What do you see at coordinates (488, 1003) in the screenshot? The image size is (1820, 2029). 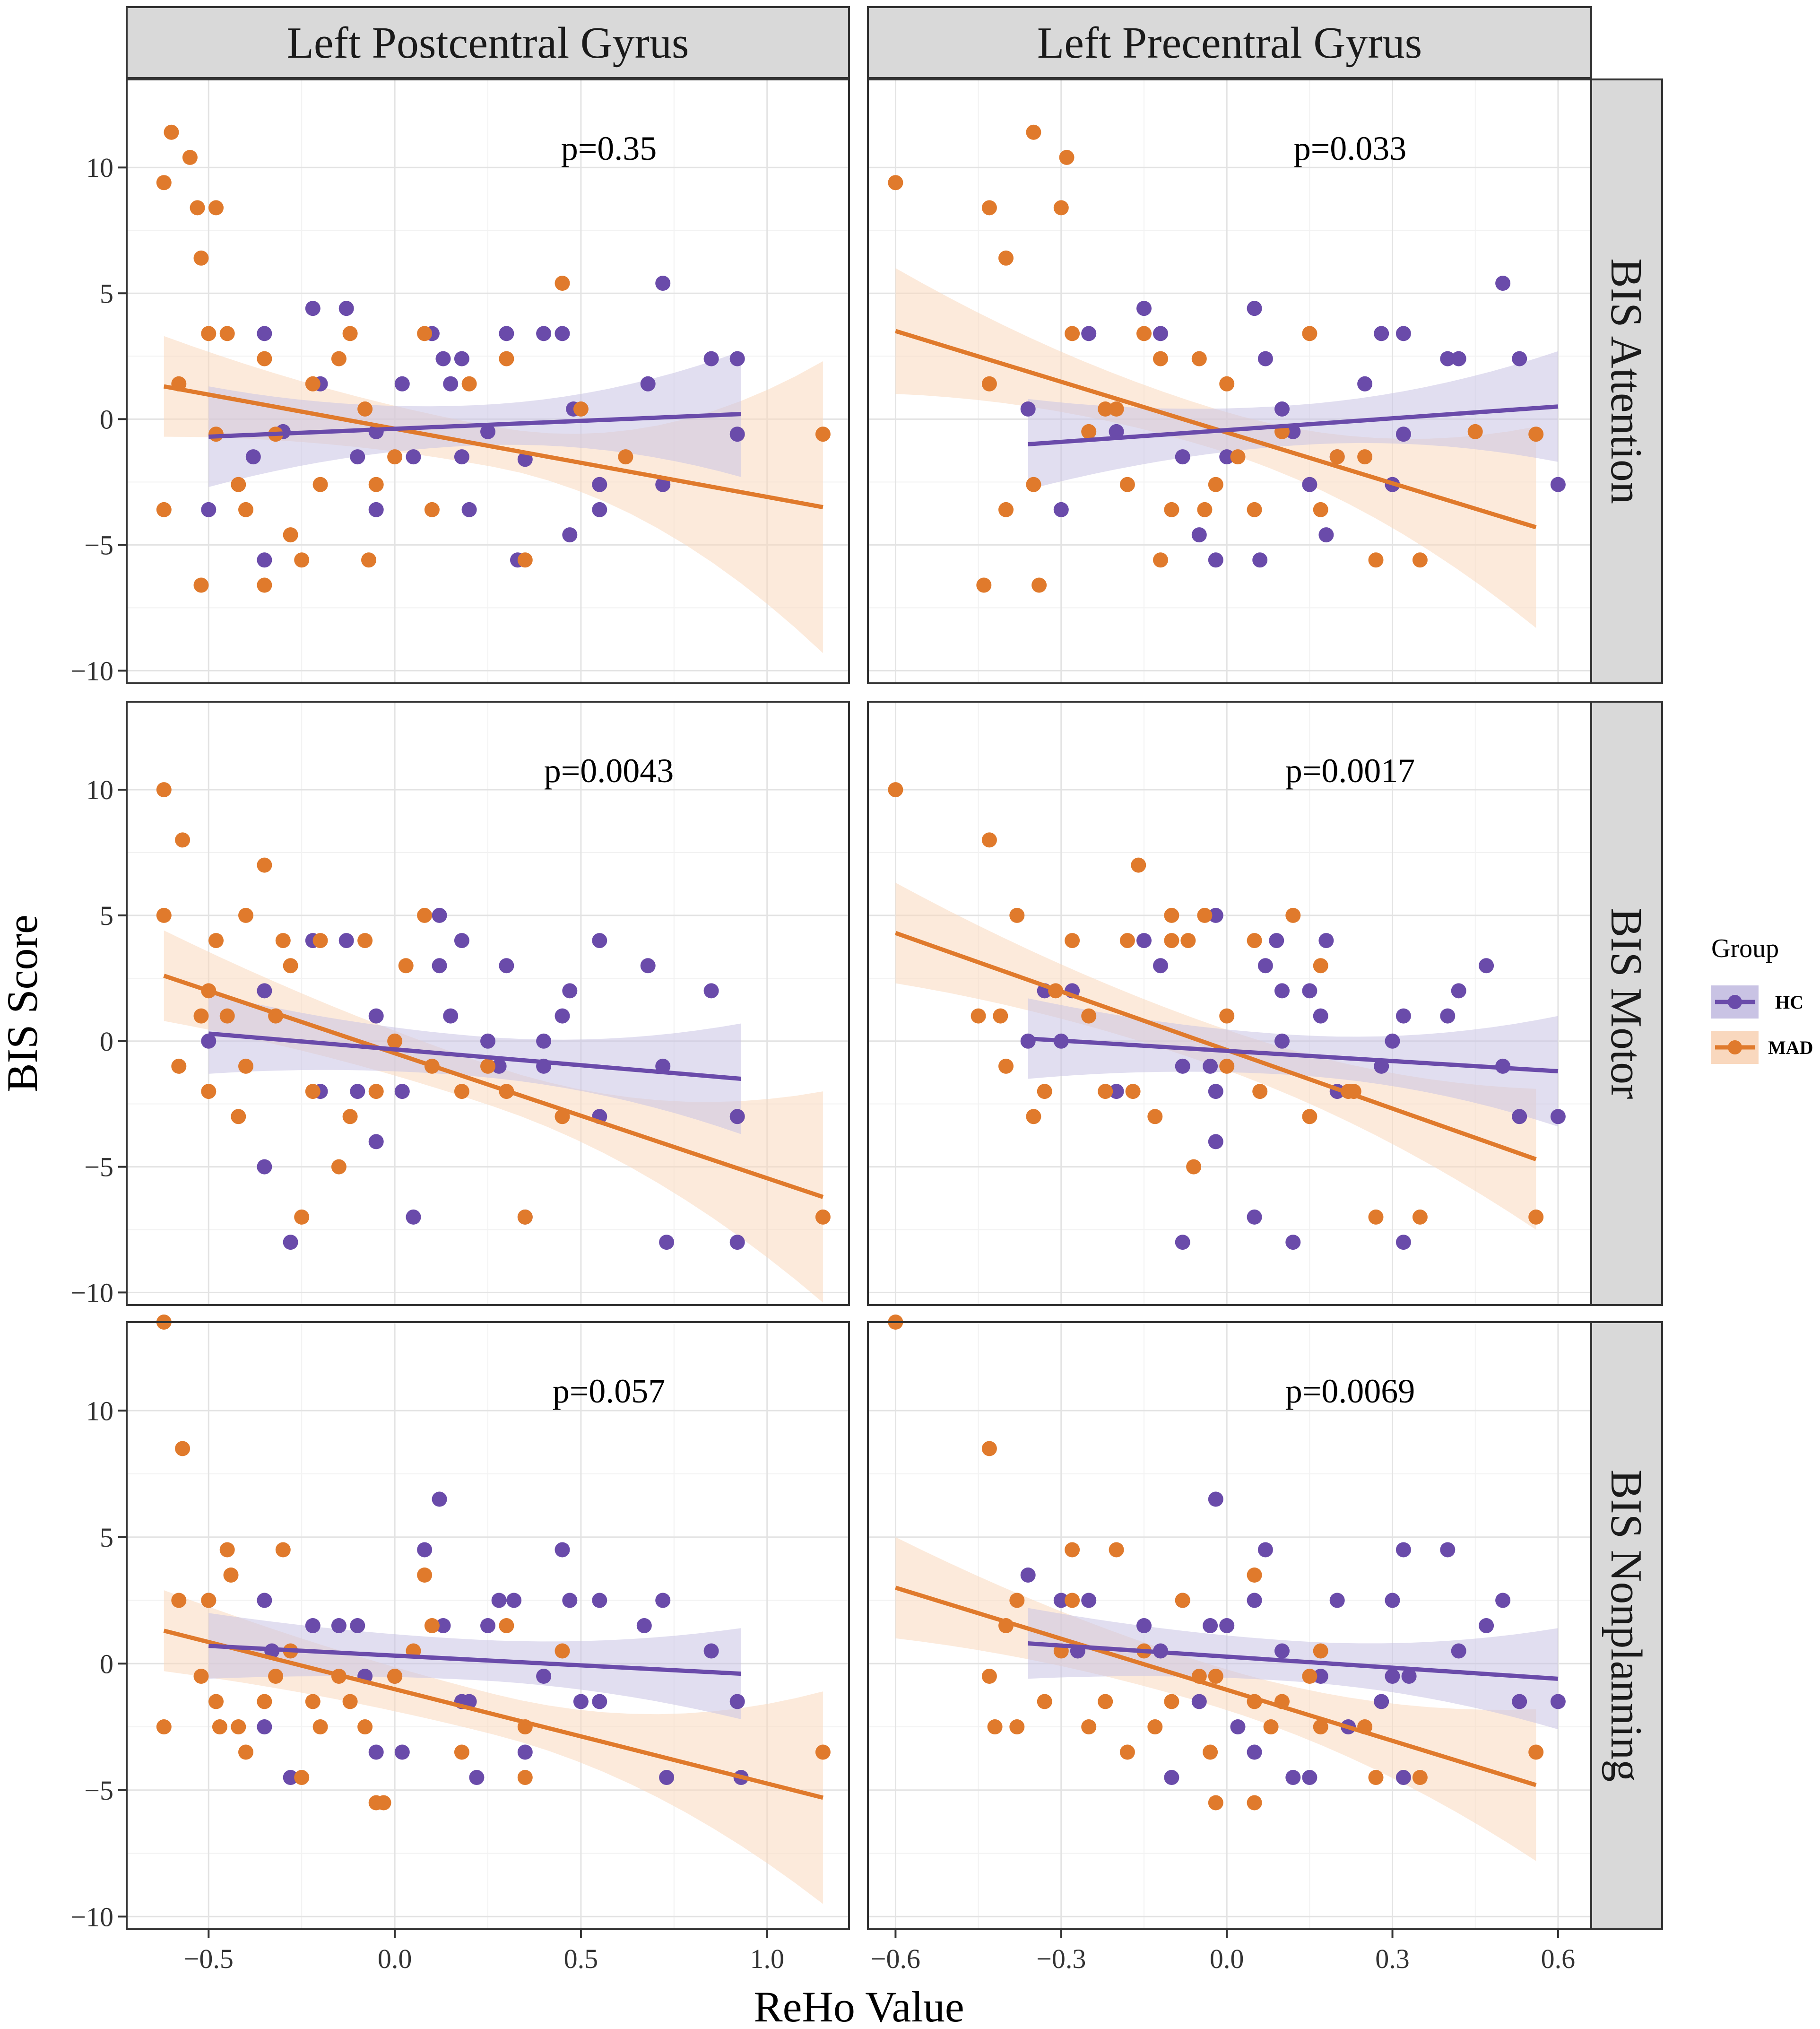 I see `panel-motor-postcentral: p=0.0043` at bounding box center [488, 1003].